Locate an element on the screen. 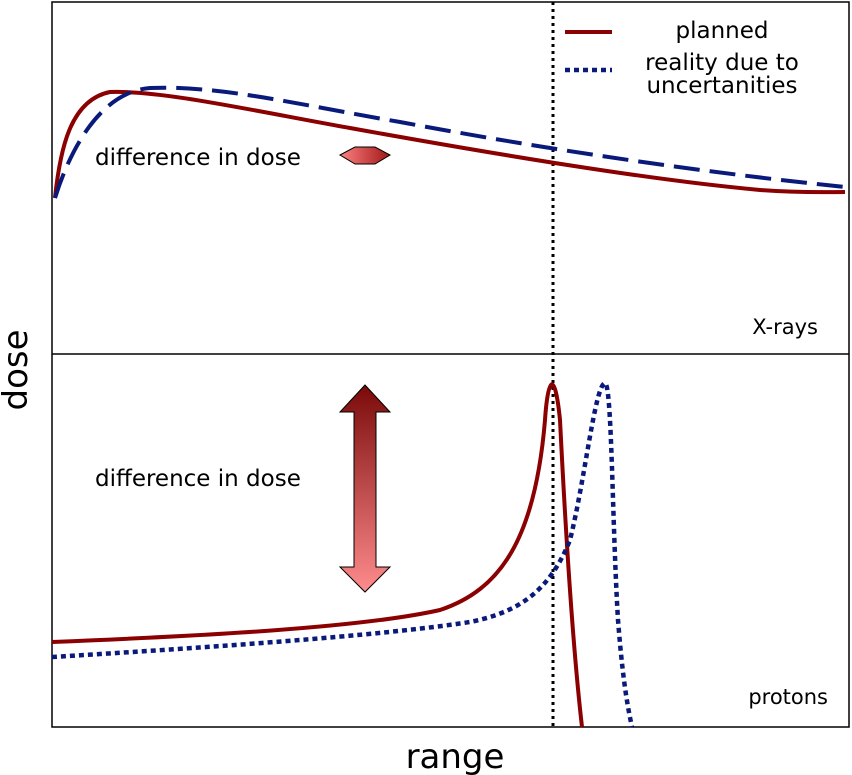 The image size is (852, 775). x-axis-label: range is located at coordinates (455, 756).